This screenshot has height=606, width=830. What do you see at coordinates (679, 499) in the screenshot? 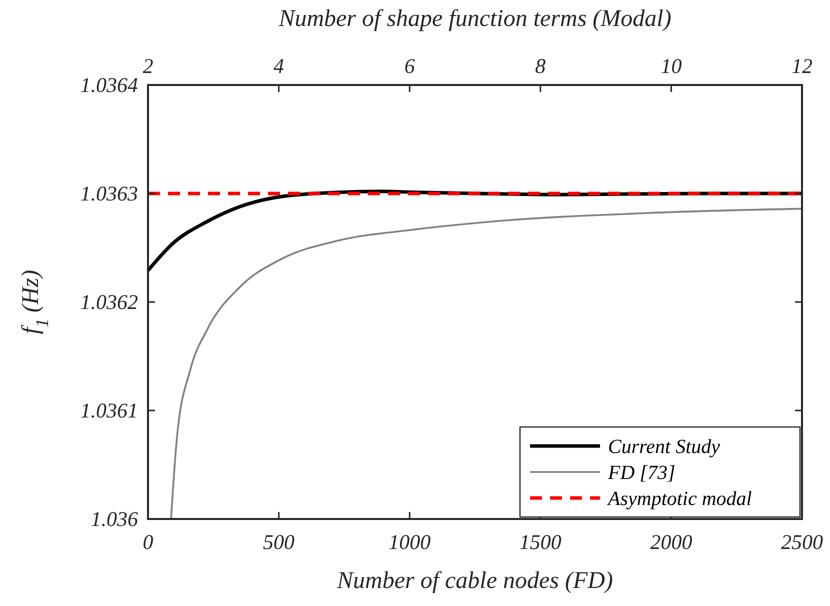
I see `legend-label: Asymptotic modal` at bounding box center [679, 499].